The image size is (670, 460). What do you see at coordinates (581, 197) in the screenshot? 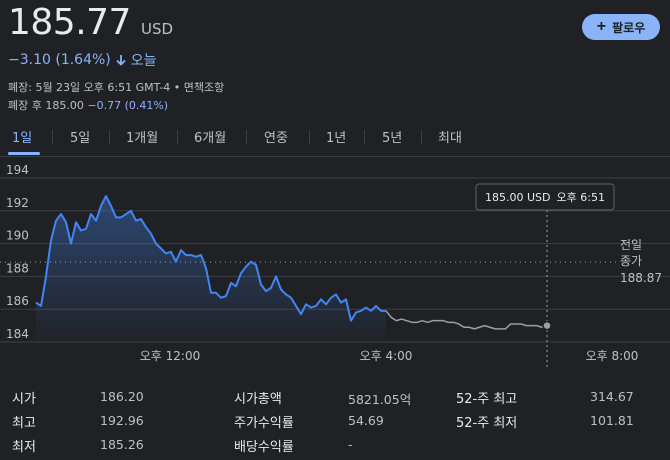
I see `tooltip-time: 오후 6:51` at bounding box center [581, 197].